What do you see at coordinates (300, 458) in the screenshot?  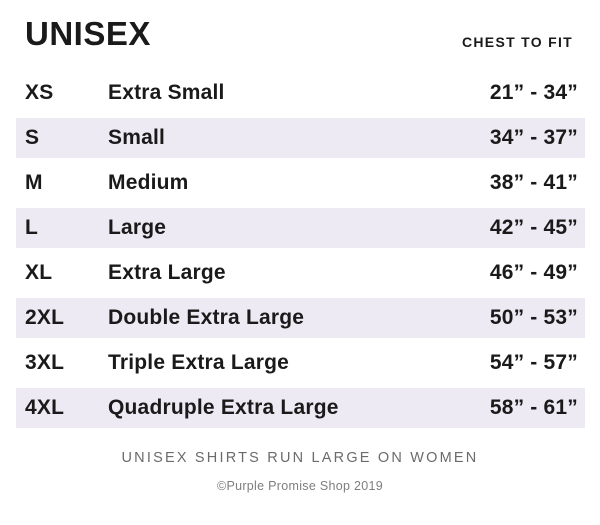 I see `fit-note: UNISEX SHIRTS RUN LARGE ON WOMEN` at bounding box center [300, 458].